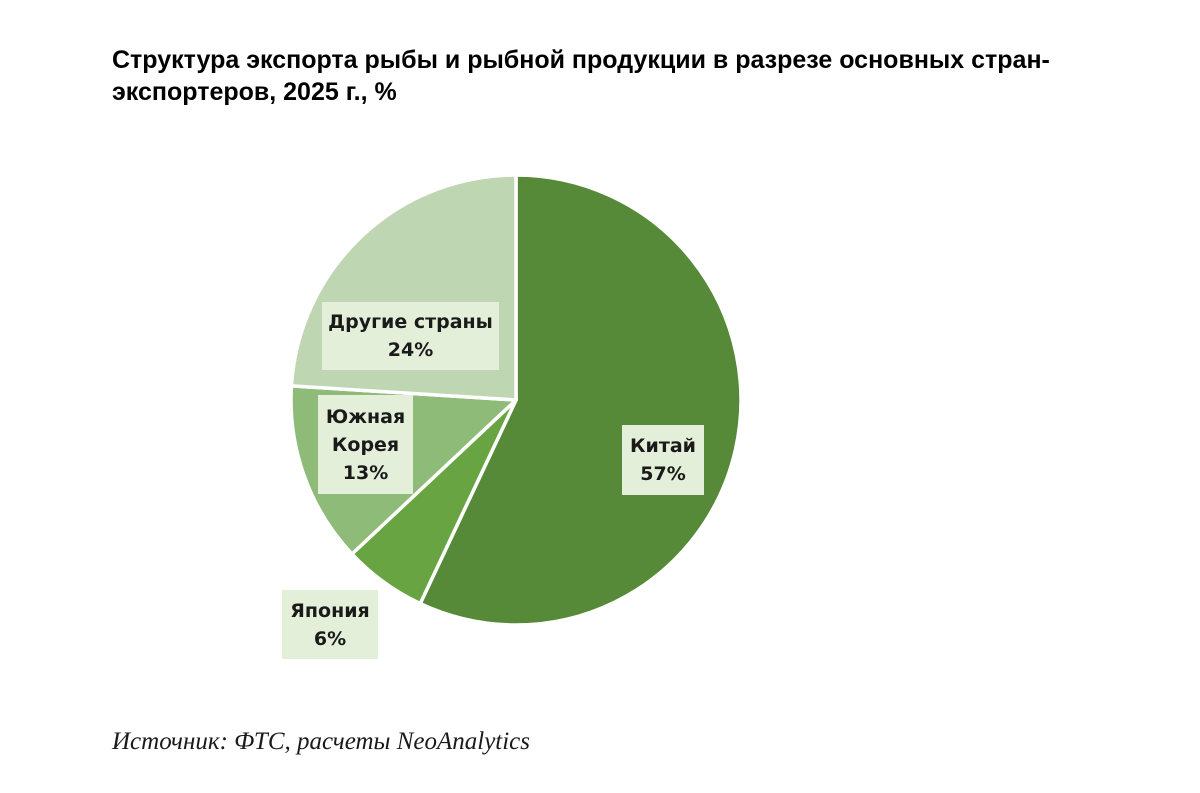 The width and height of the screenshot is (1200, 793). I want to click on data-label-other-countries: Другие страны 24%, so click(410, 336).